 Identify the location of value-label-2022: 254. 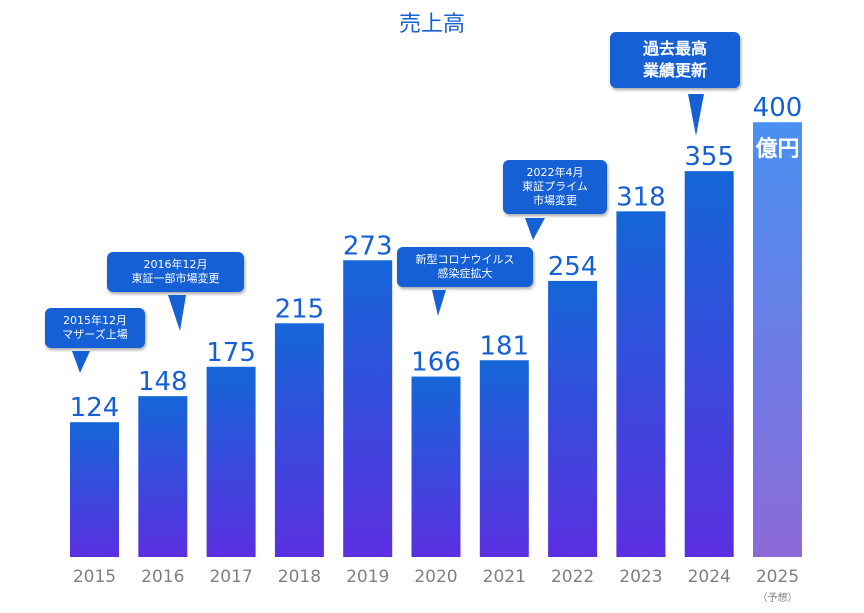
(573, 267).